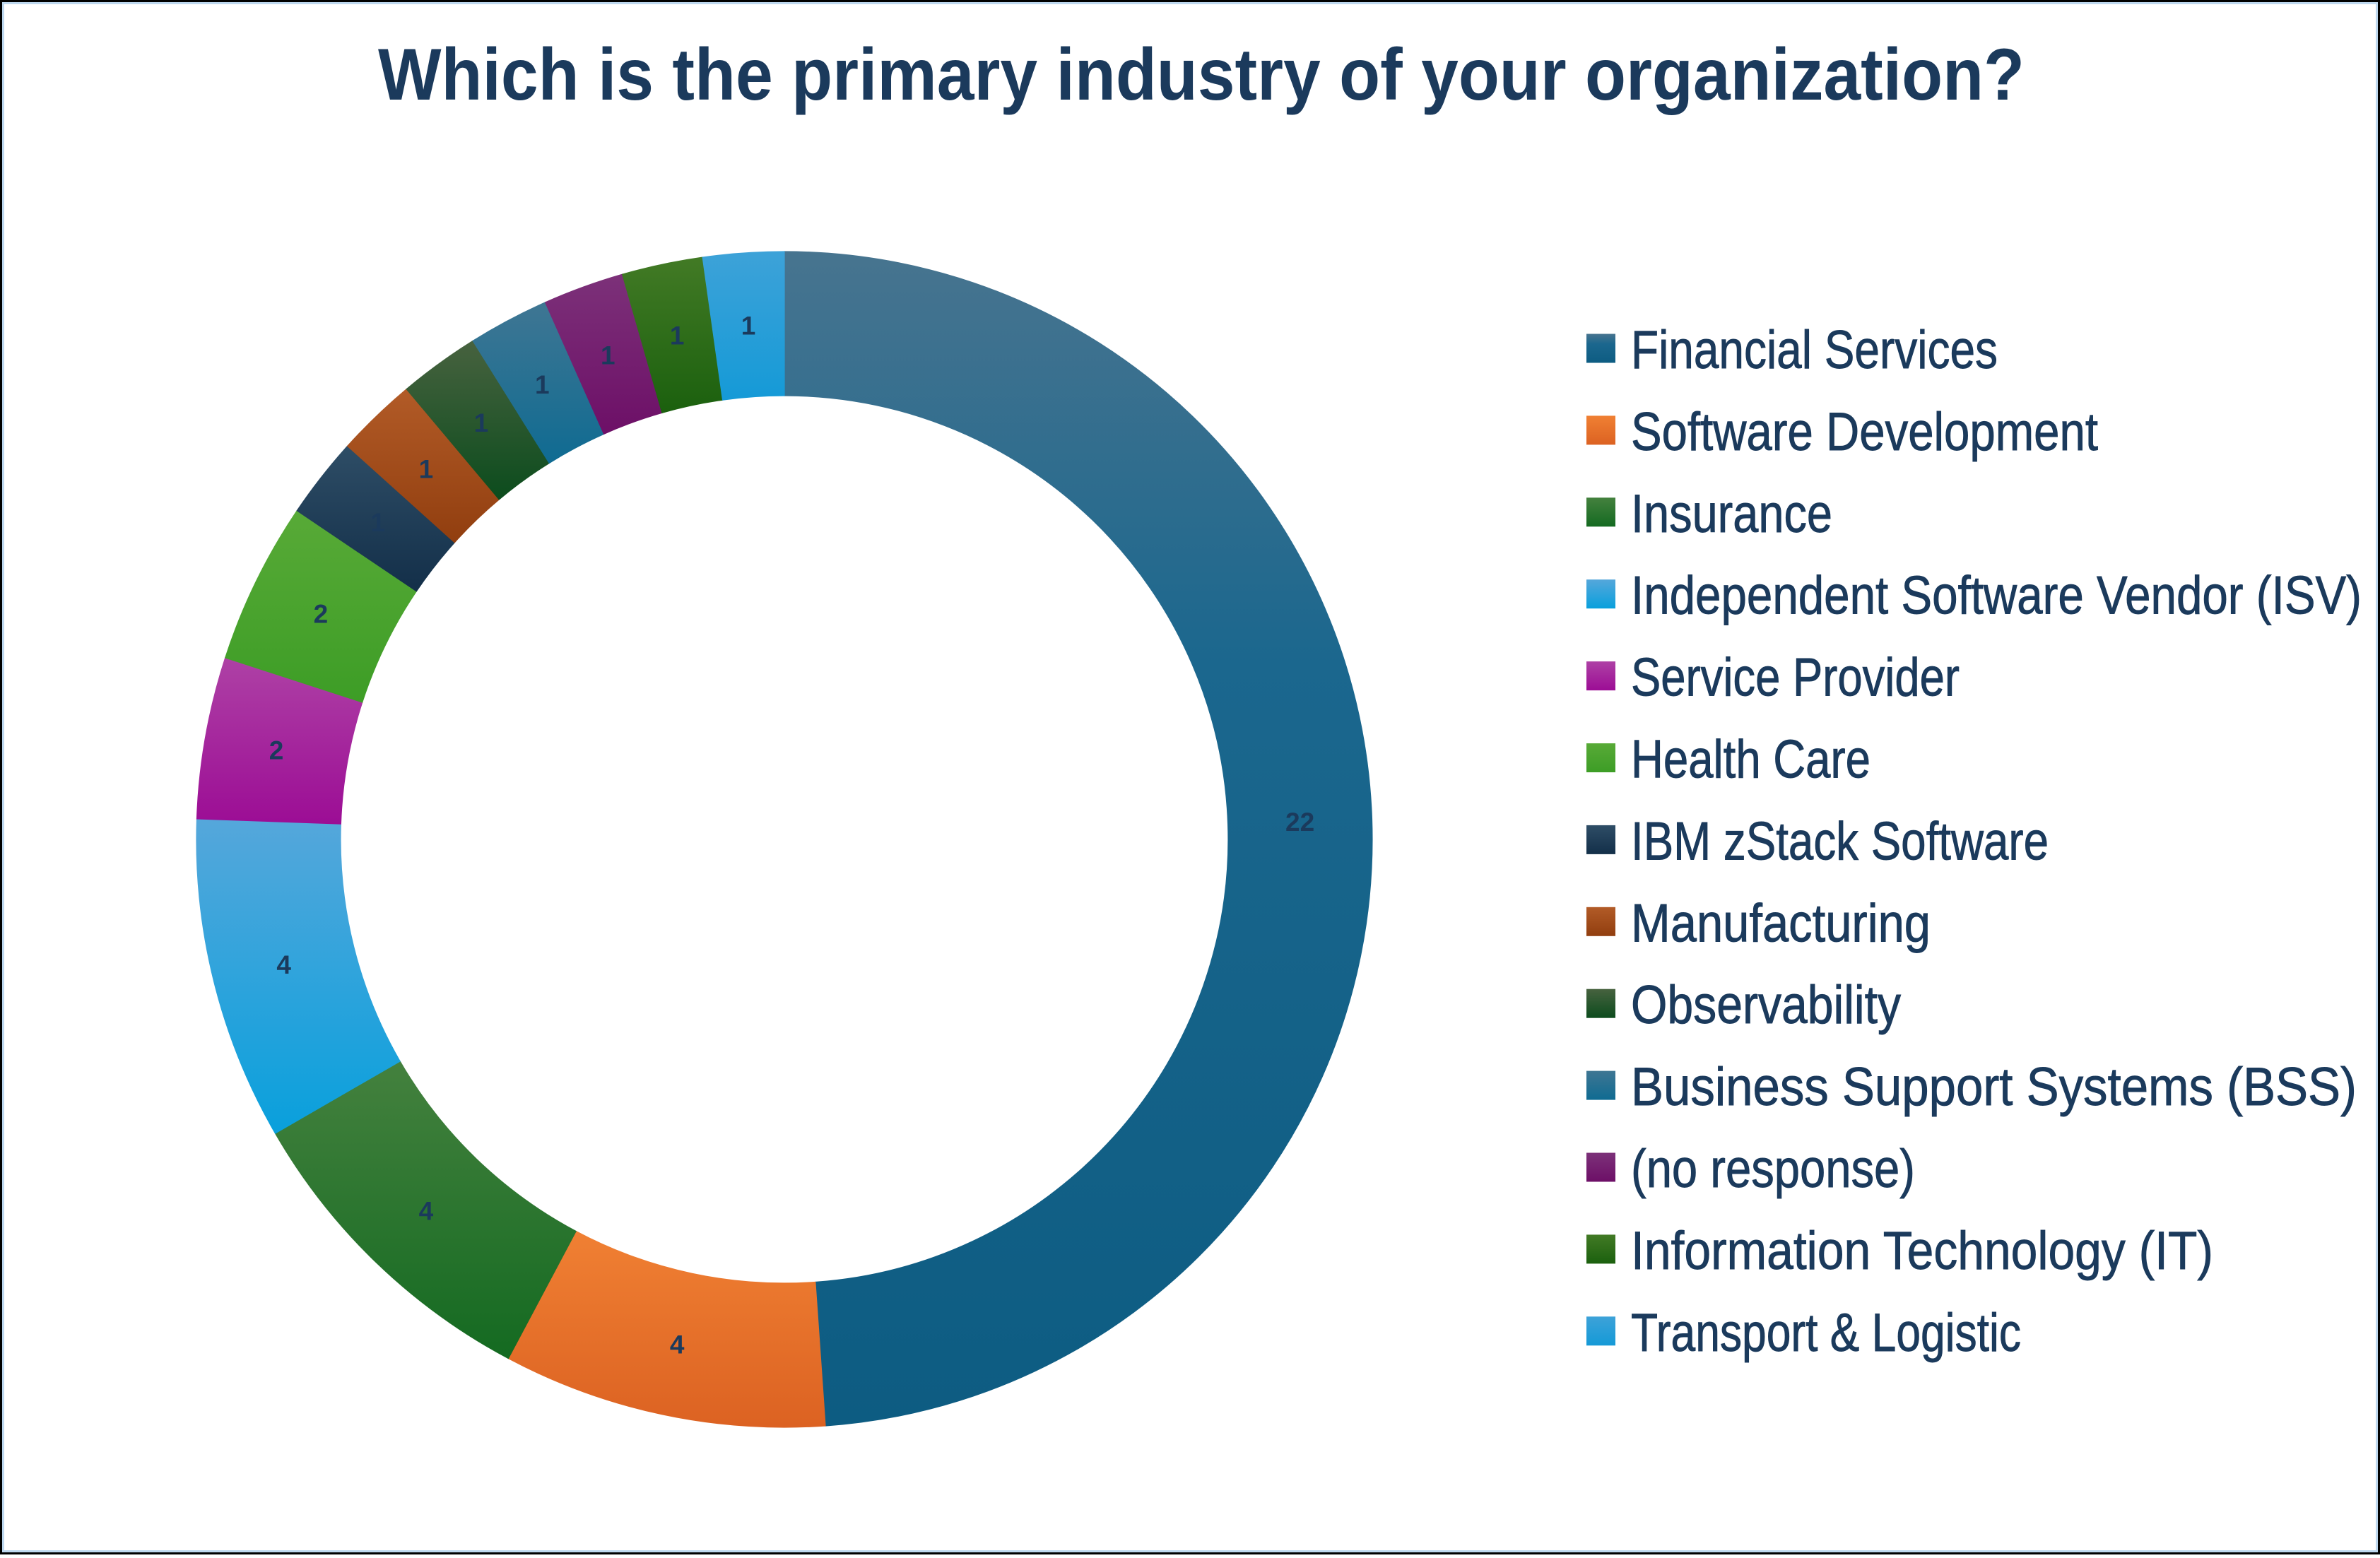  I want to click on svg-text: Observability, so click(1766, 1005).